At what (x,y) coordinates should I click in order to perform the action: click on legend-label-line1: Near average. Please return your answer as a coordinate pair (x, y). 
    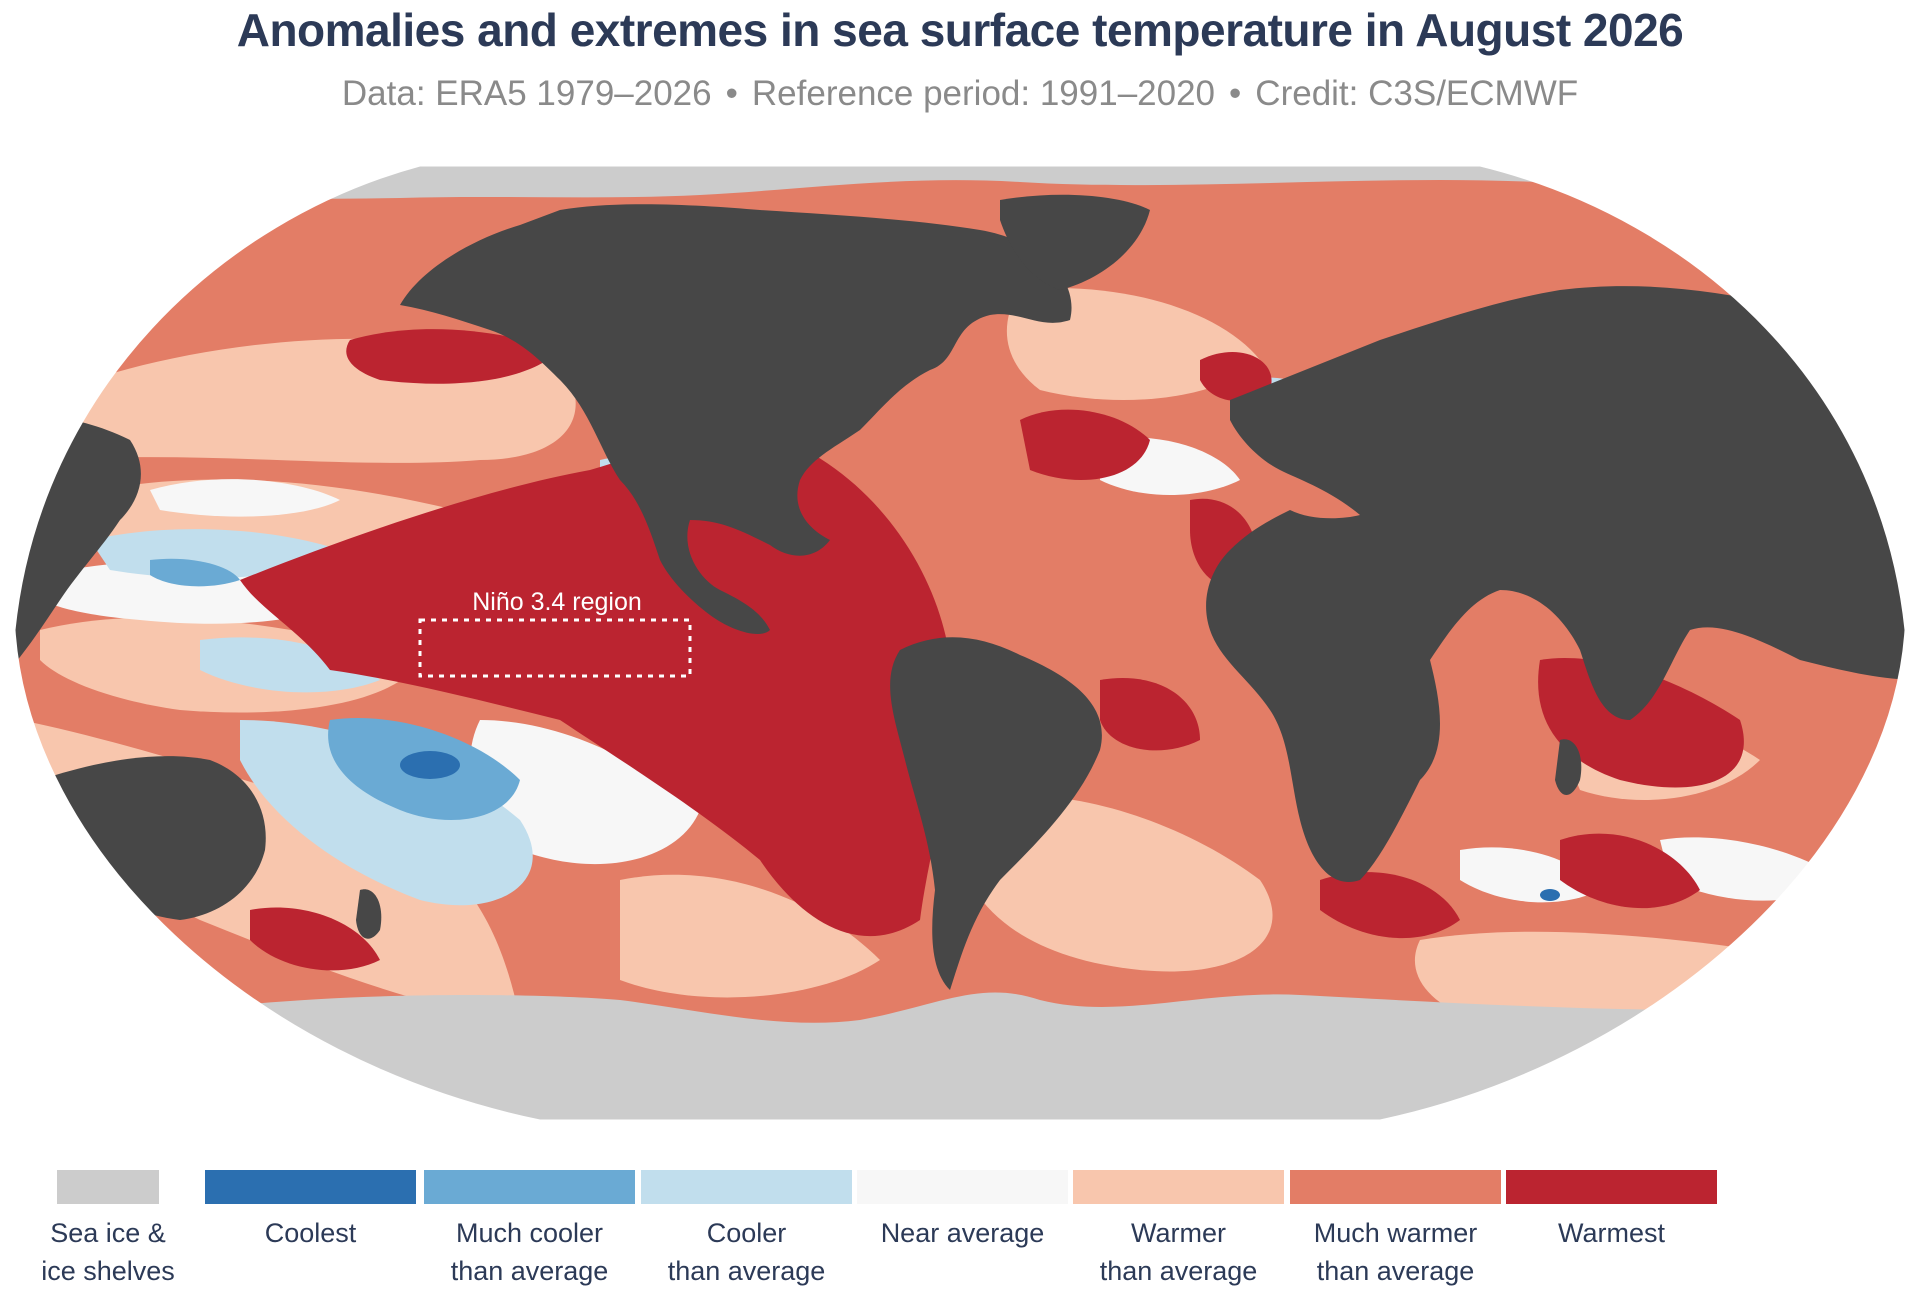
    Looking at the image, I should click on (962, 1233).